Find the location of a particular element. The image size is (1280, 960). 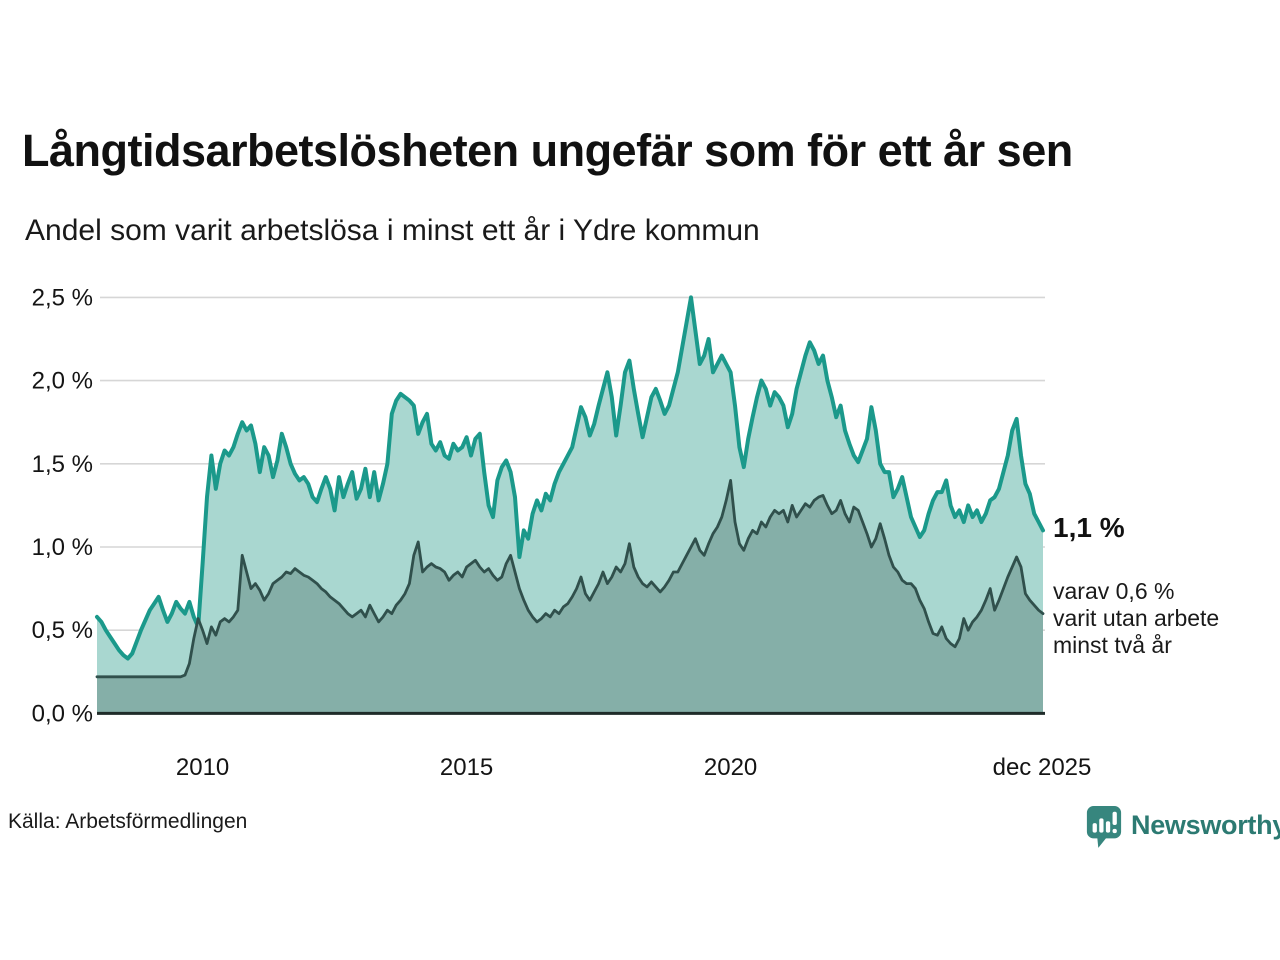

secondary-annotation-line2: varit utan arbete is located at coordinates (1136, 618).